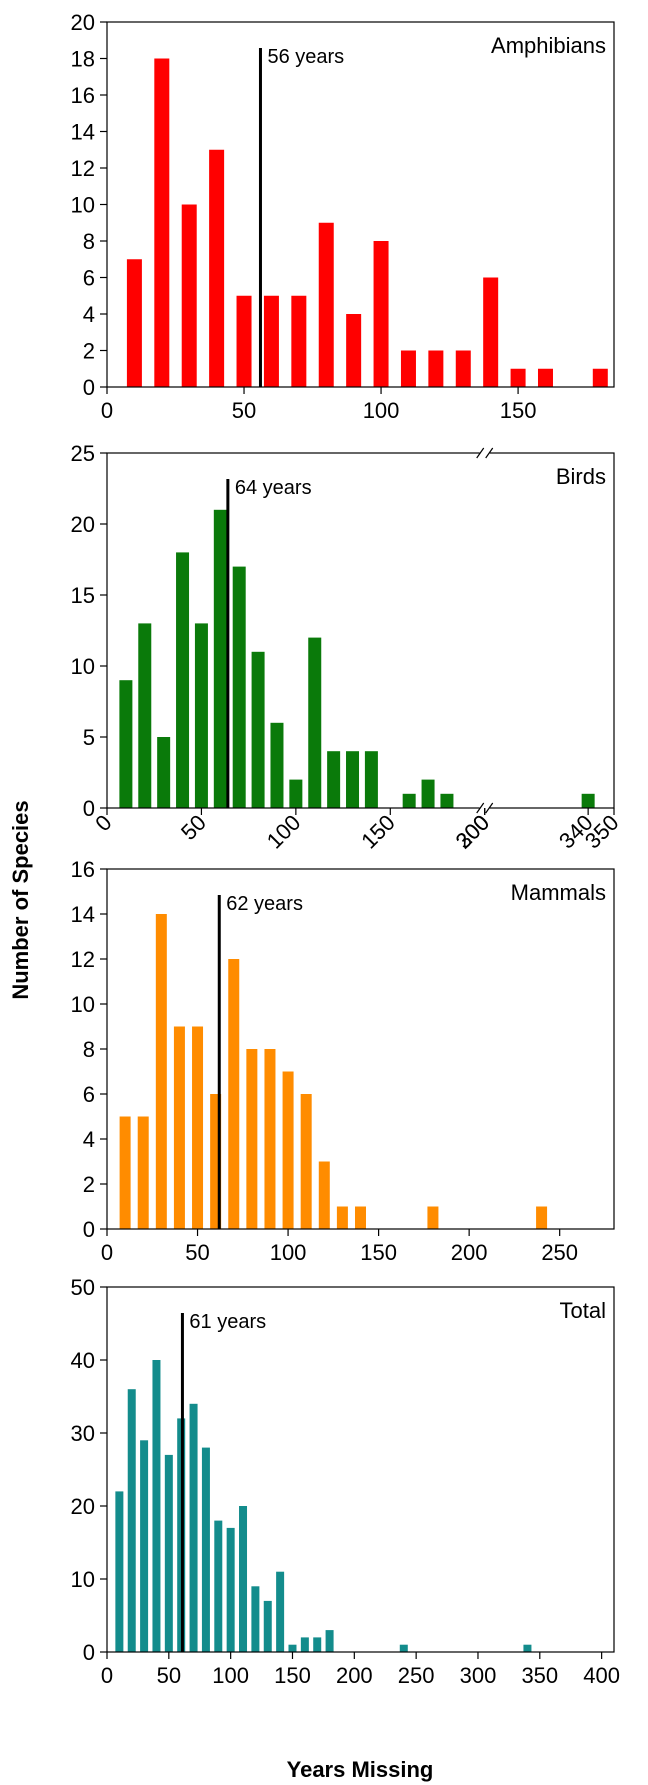  Describe the element at coordinates (20, 899) in the screenshot. I see `y-axis-label: Number of Species` at that location.